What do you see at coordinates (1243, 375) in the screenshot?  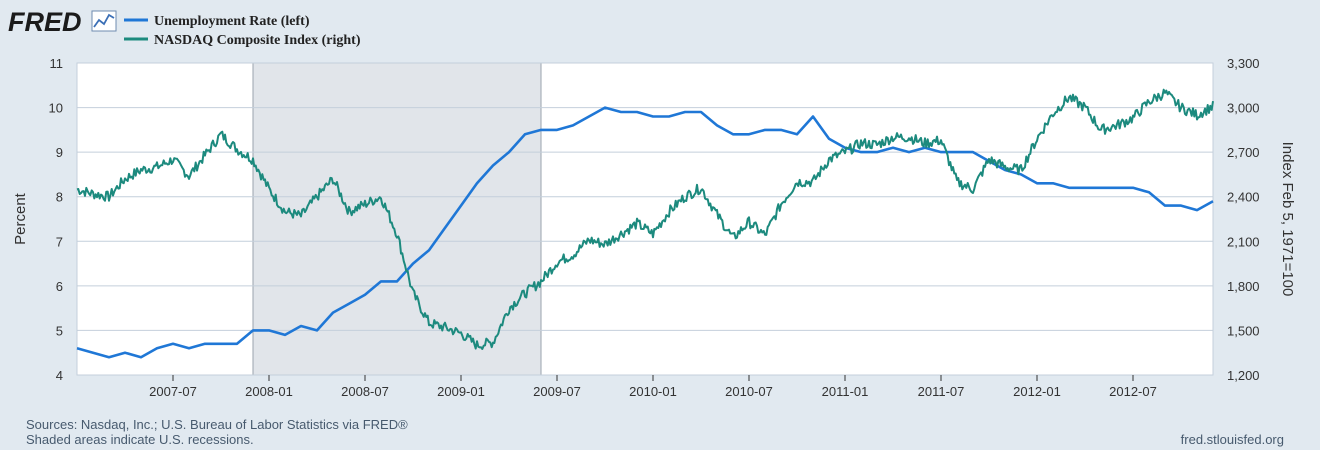 I see `right-tick-label: 1,200` at bounding box center [1243, 375].